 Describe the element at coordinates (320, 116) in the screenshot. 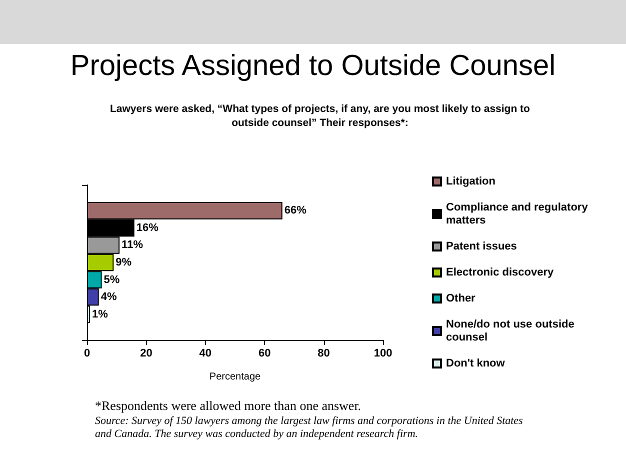

I see `chart-subtitle: Lawyers were asked, “What types of projects, if any, are you most likely to assign to outside counsel” Their responses*:` at that location.